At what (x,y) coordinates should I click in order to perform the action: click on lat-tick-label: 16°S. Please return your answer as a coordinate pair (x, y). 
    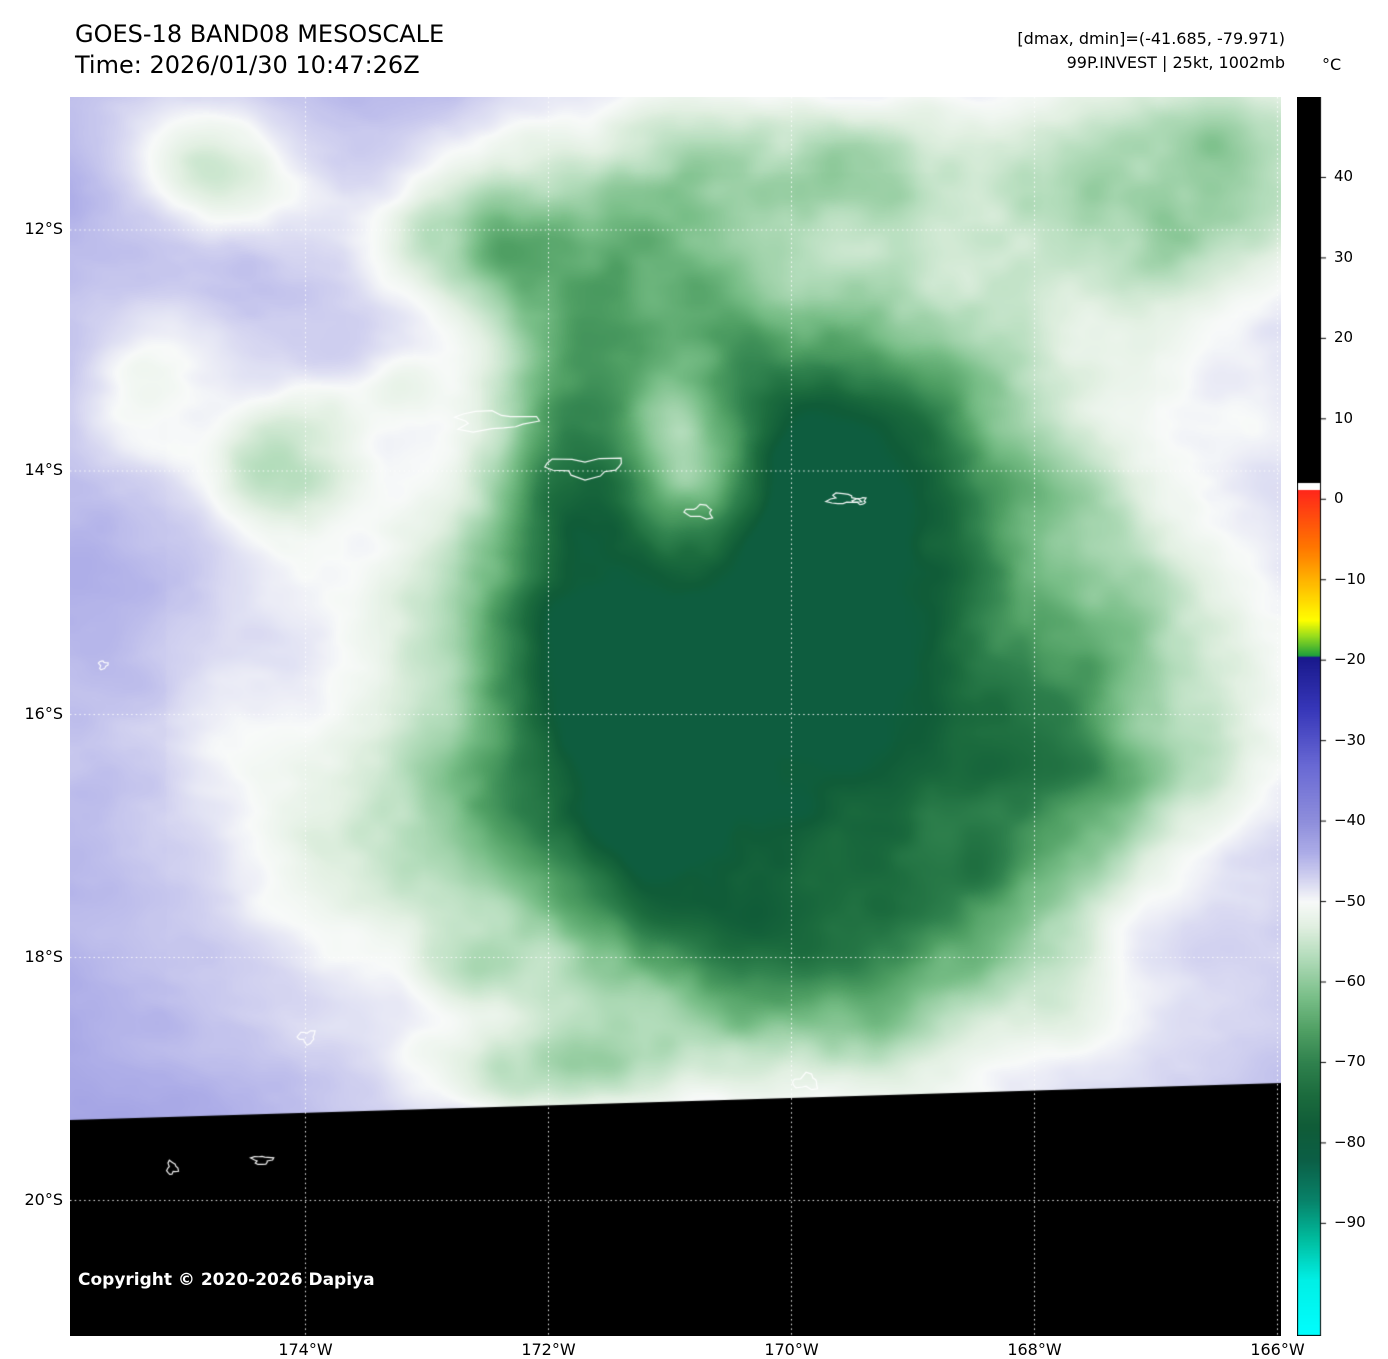
    Looking at the image, I should click on (43, 713).